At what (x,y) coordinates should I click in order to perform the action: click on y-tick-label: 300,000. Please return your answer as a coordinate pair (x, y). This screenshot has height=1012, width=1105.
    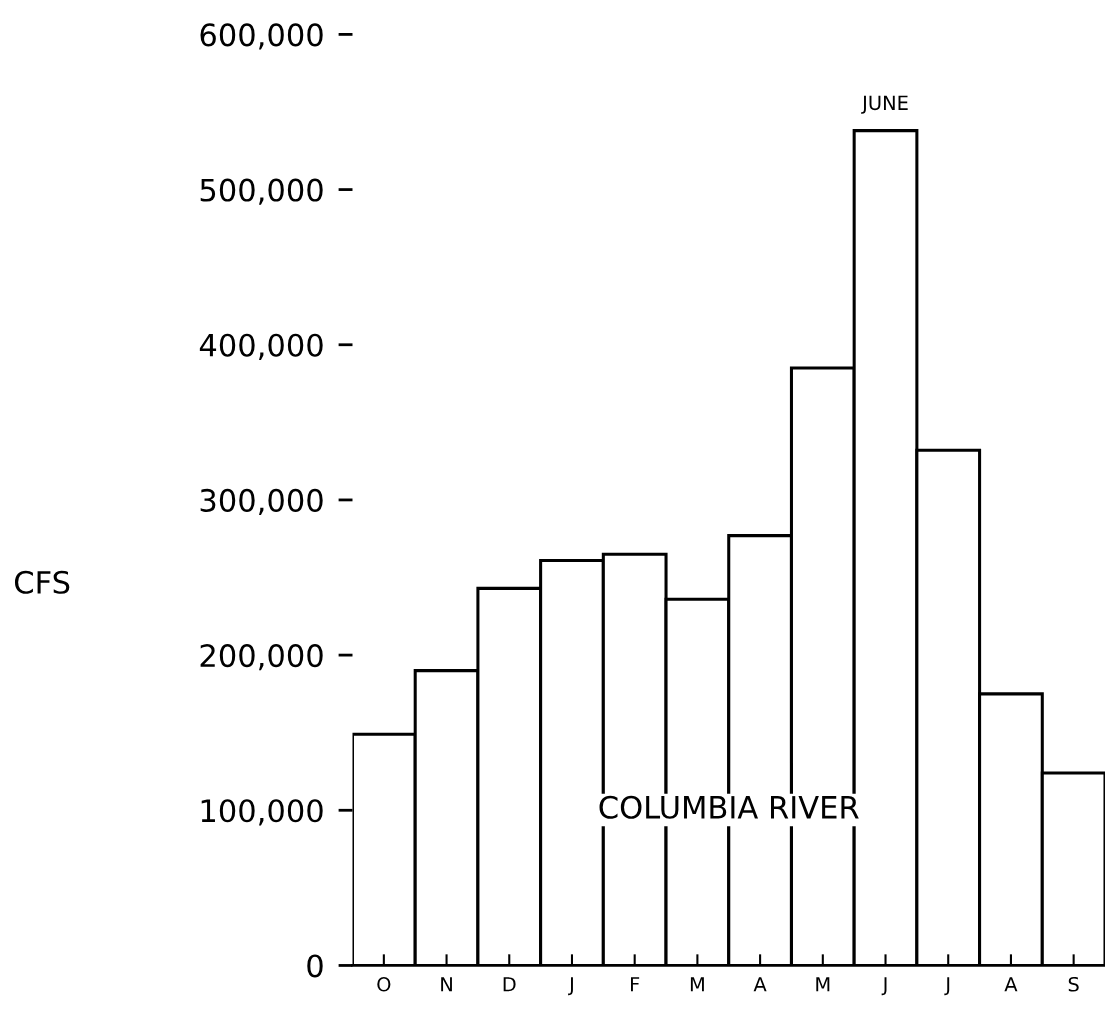
    Looking at the image, I should click on (261, 502).